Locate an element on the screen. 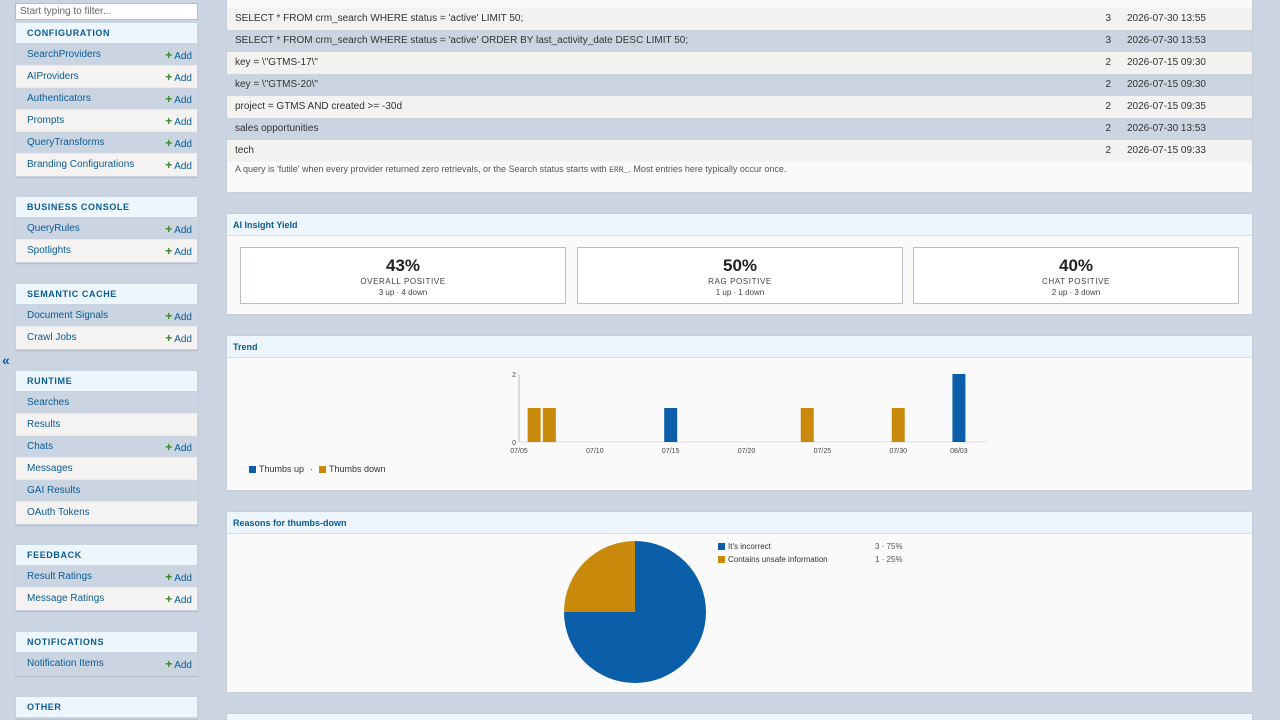  sidebar-link: OAuth Tokens is located at coordinates (58, 512).